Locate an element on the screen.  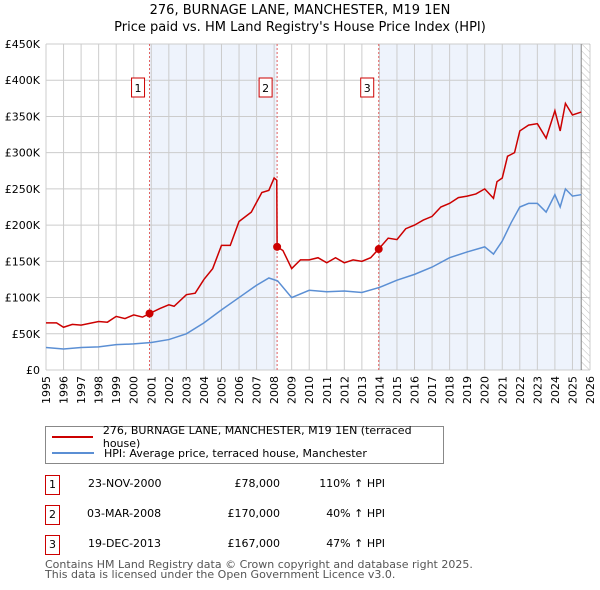
marker-badge: 3 is located at coordinates (52, 545).